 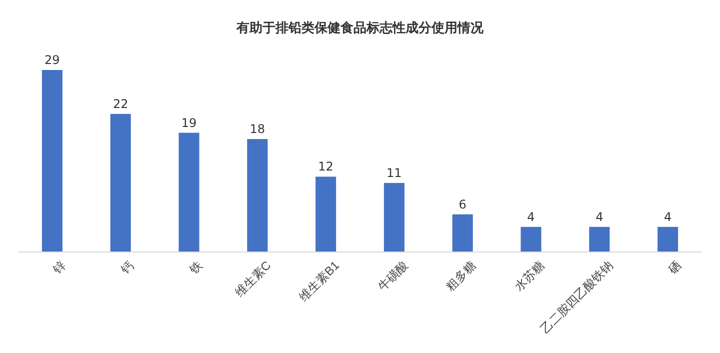 What do you see at coordinates (52, 60) in the screenshot?
I see `data-label: 29` at bounding box center [52, 60].